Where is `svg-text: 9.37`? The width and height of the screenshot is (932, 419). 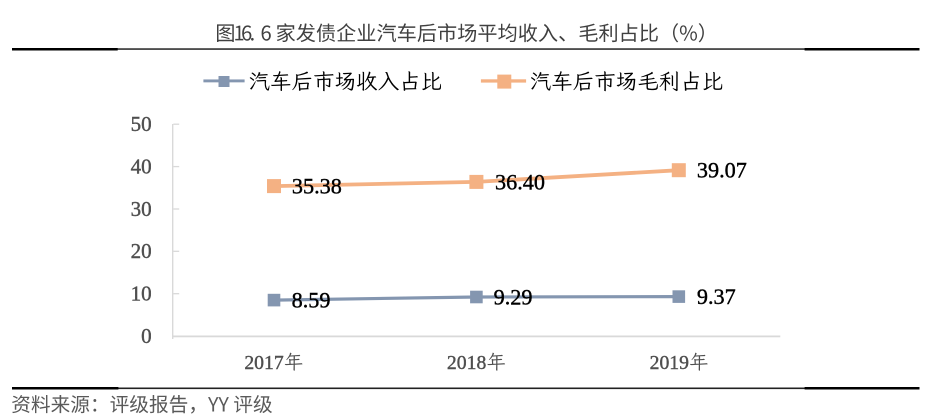
svg-text: 9.37 is located at coordinates (716, 296).